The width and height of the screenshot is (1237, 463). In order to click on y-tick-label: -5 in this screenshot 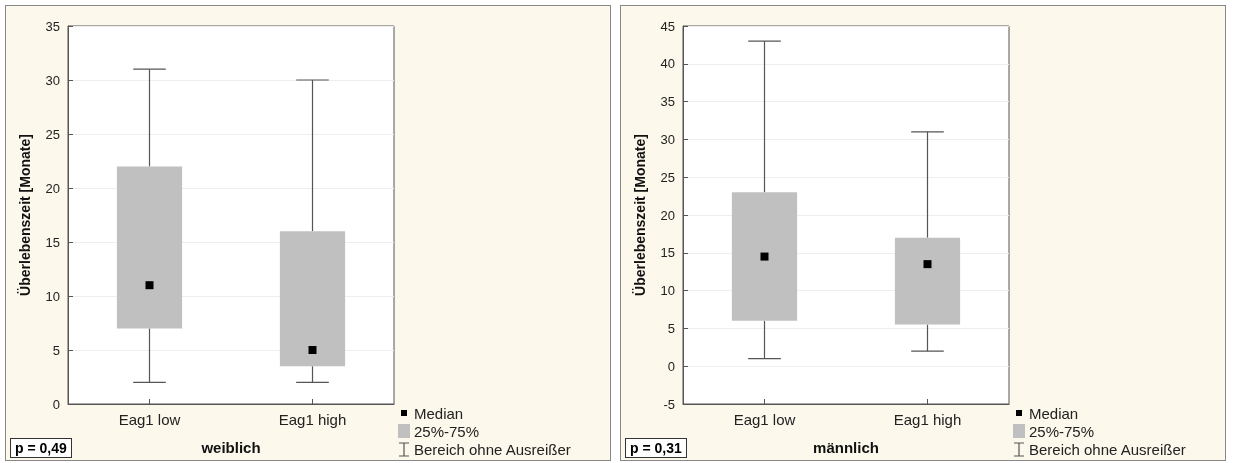, I will do `click(669, 404)`.